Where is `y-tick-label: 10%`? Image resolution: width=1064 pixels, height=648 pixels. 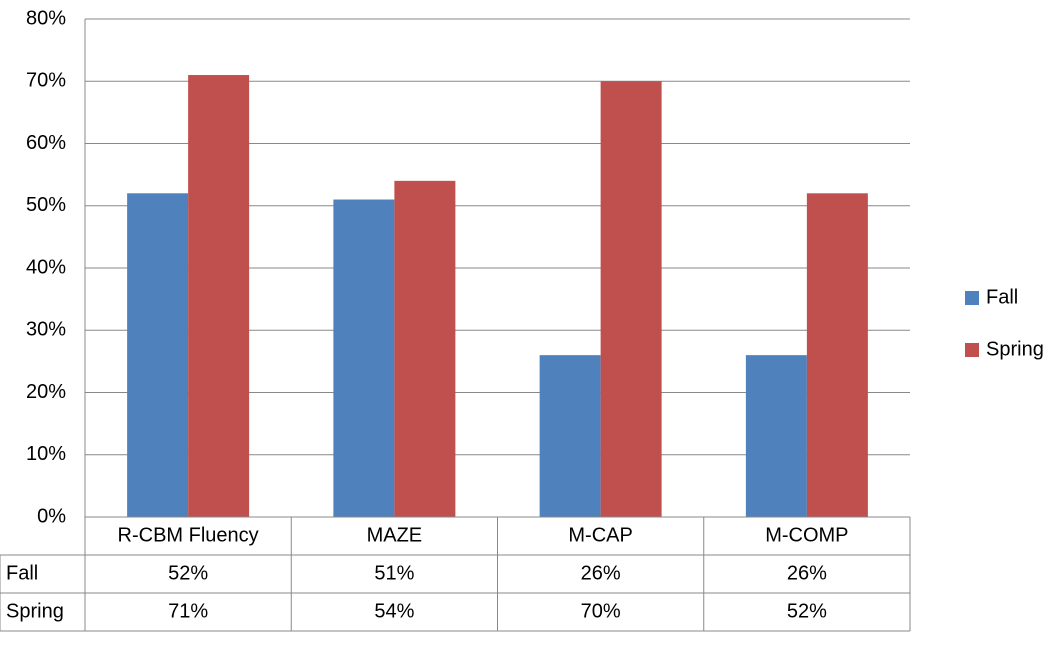 y-tick-label: 10% is located at coordinates (46, 454).